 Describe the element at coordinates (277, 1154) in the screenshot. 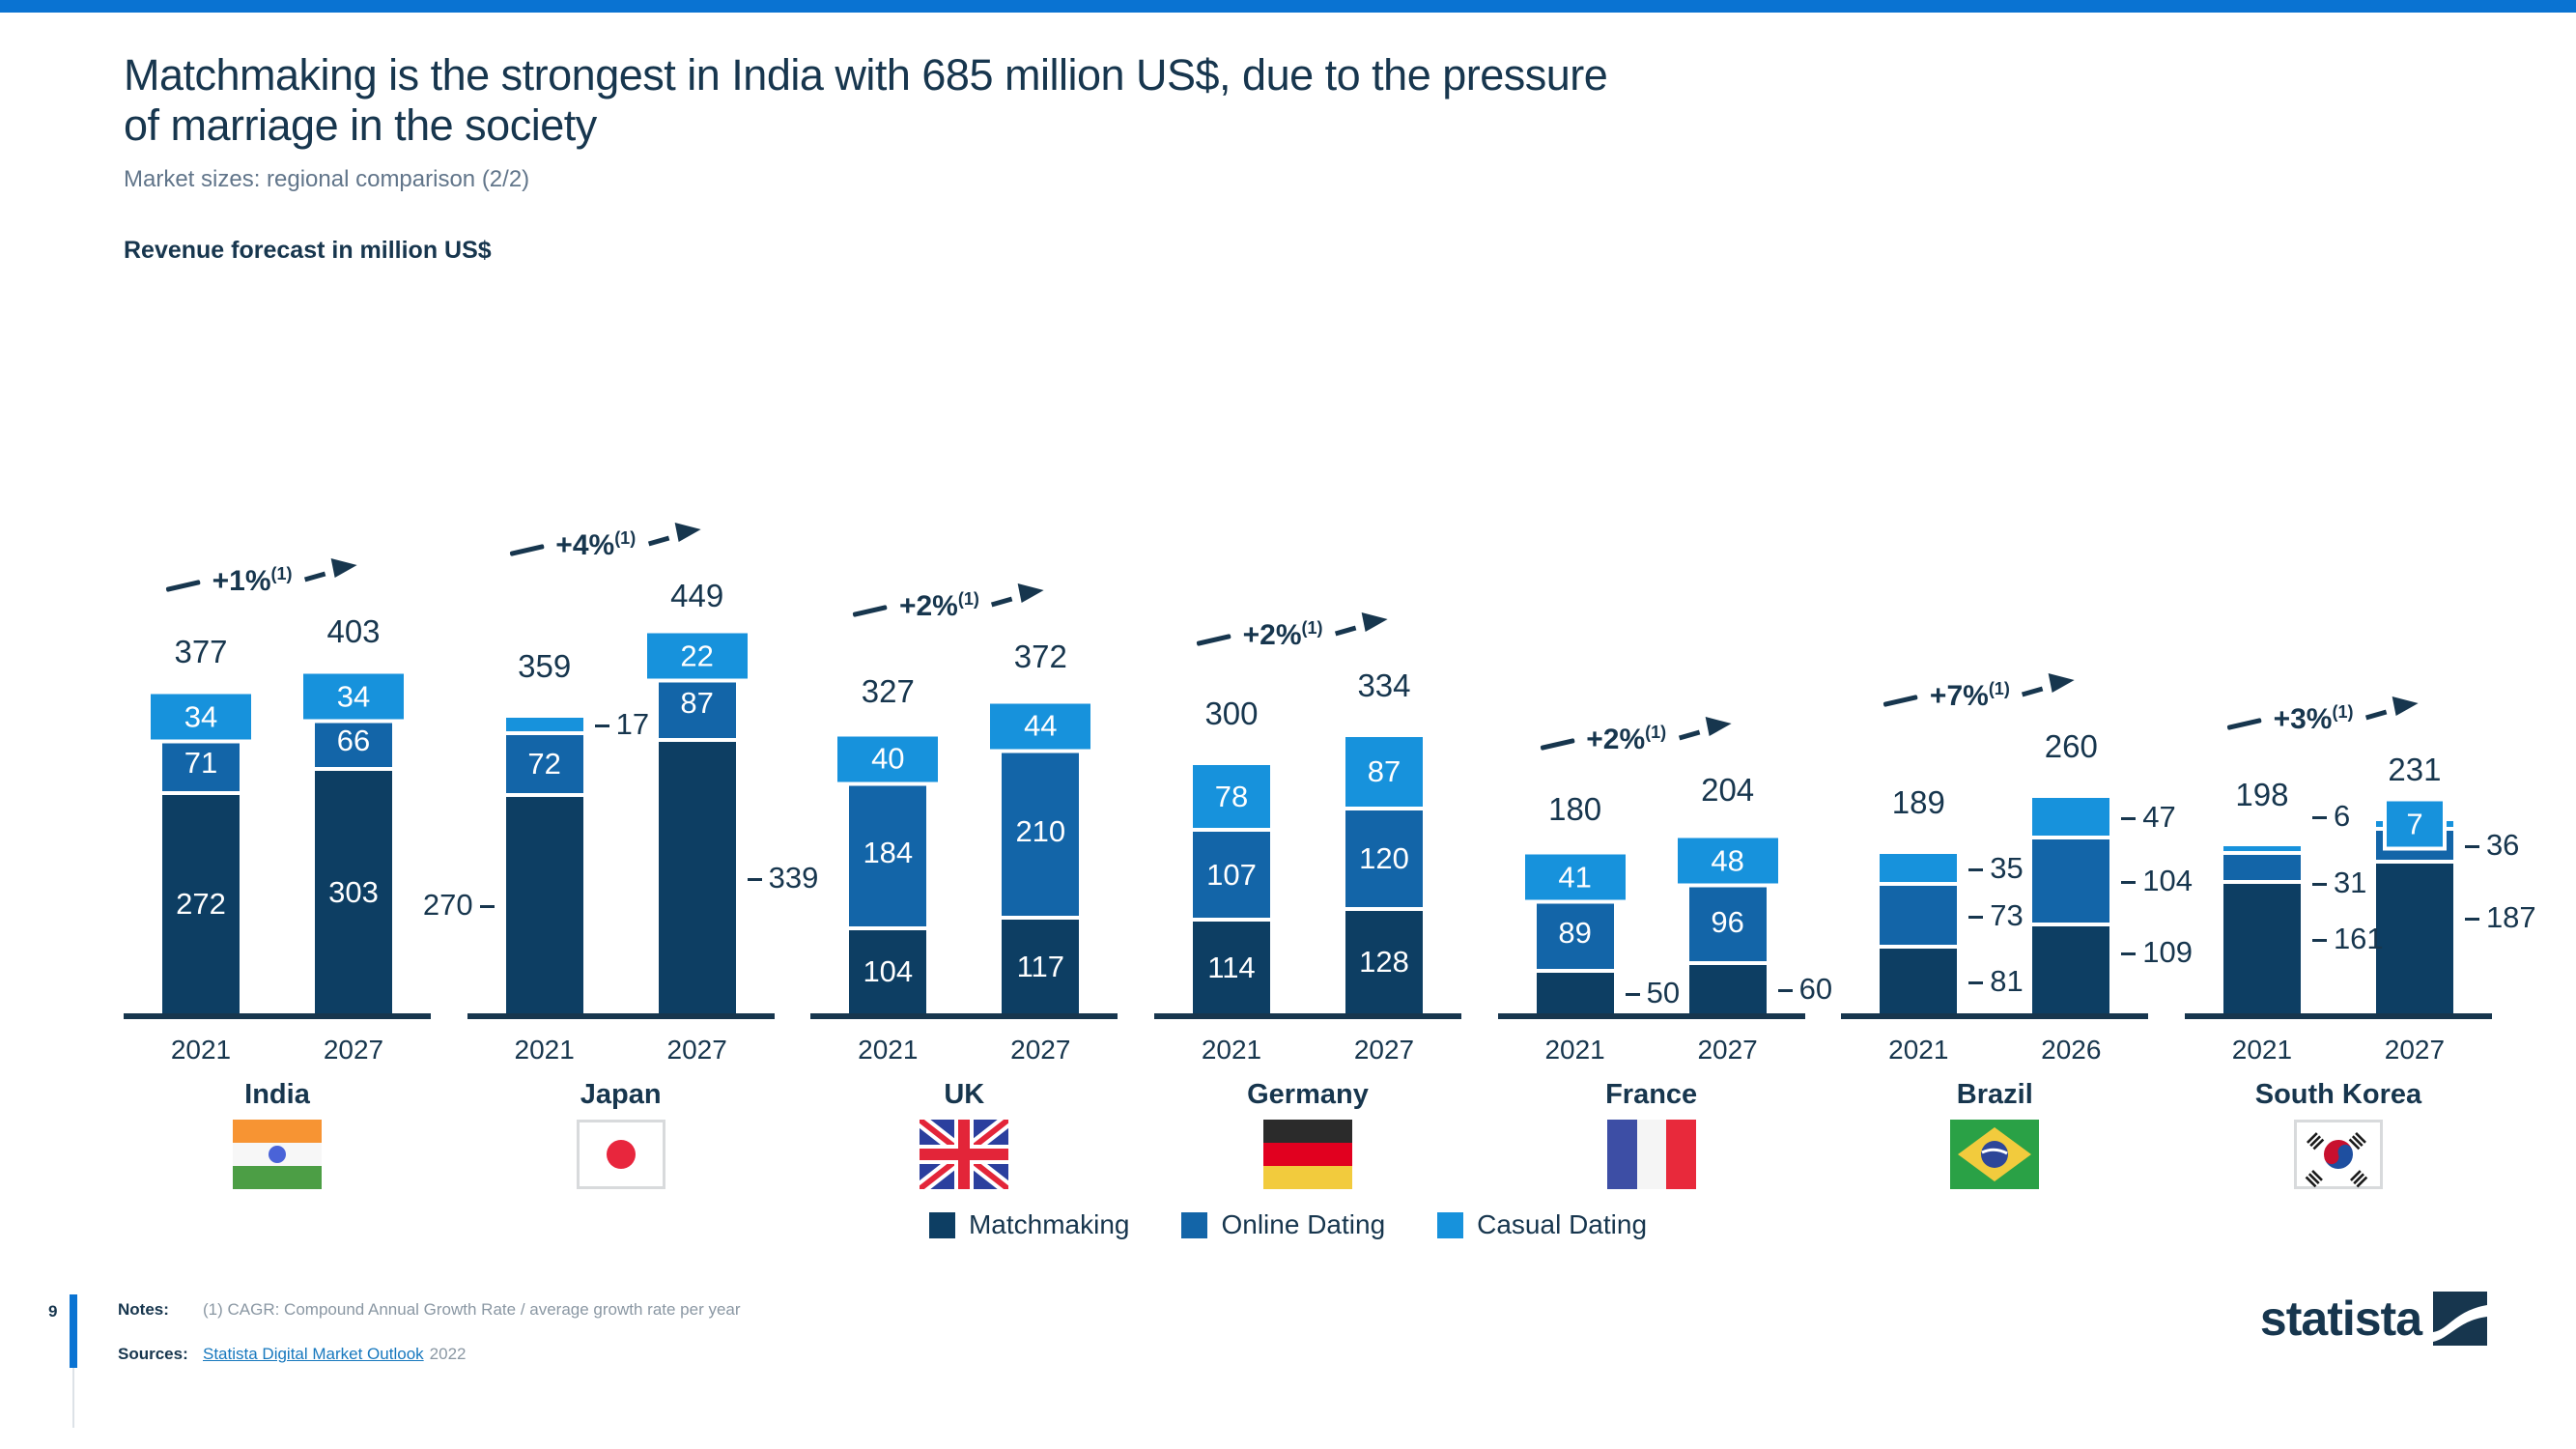

I see `in-flag-icon` at that location.